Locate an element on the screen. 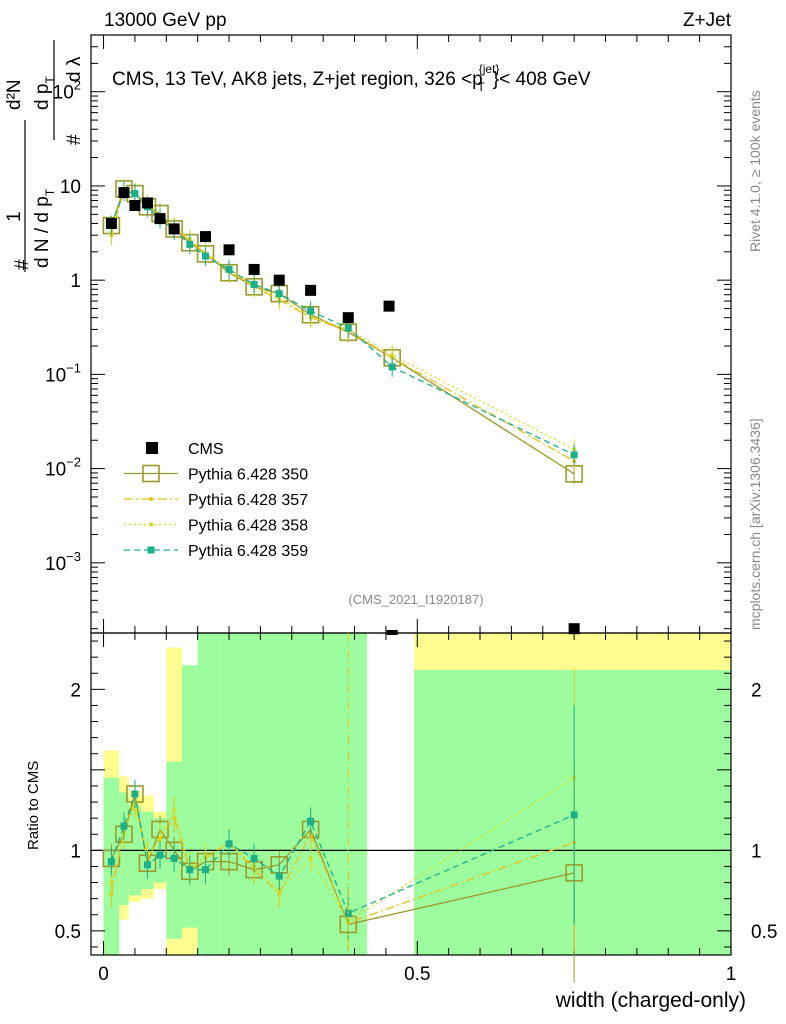 This screenshot has height=1024, width=786. mcplots-label: mcplots.cern.ch [arXiv:1306.3436] is located at coordinates (755, 524).